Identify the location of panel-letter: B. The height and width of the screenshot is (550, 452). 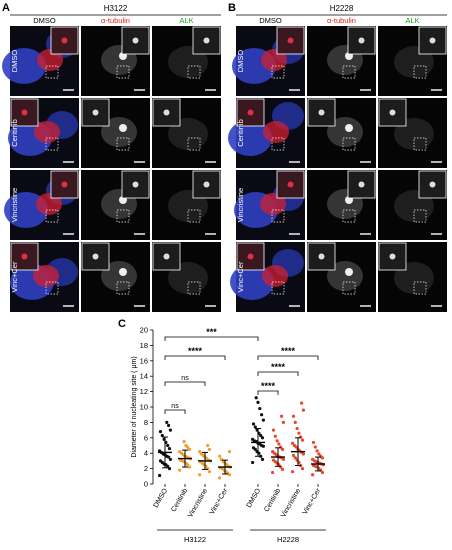
(232, 8).